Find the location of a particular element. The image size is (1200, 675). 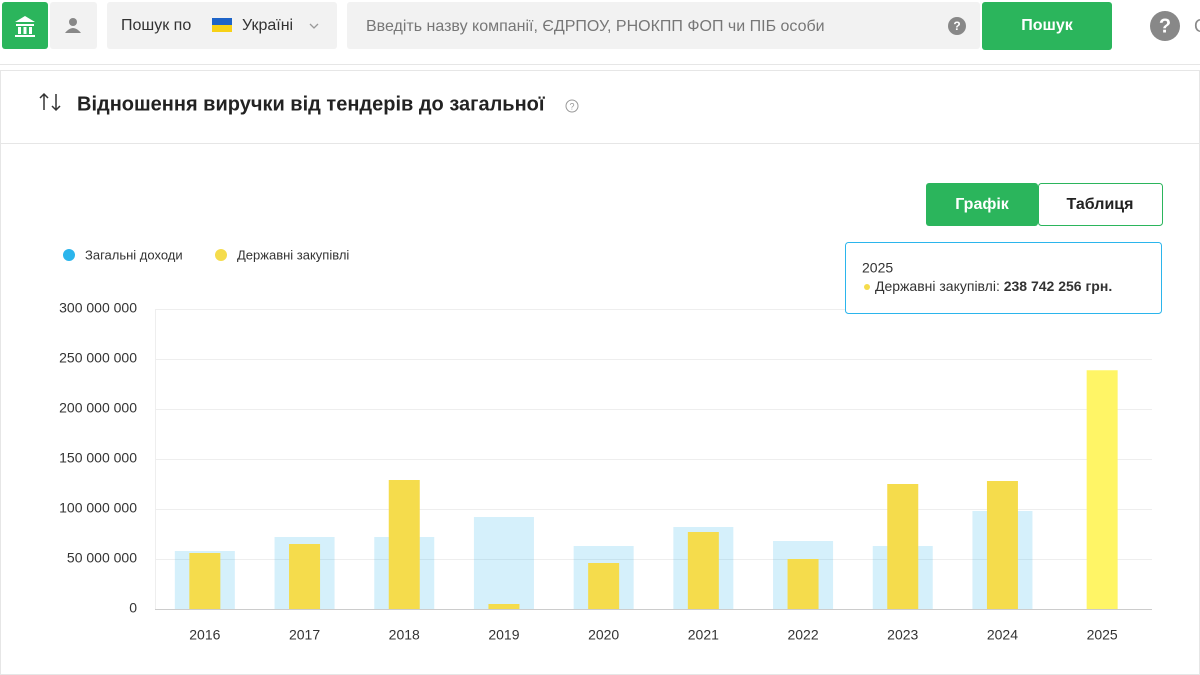

x-tick-label: 2016 is located at coordinates (204, 635).